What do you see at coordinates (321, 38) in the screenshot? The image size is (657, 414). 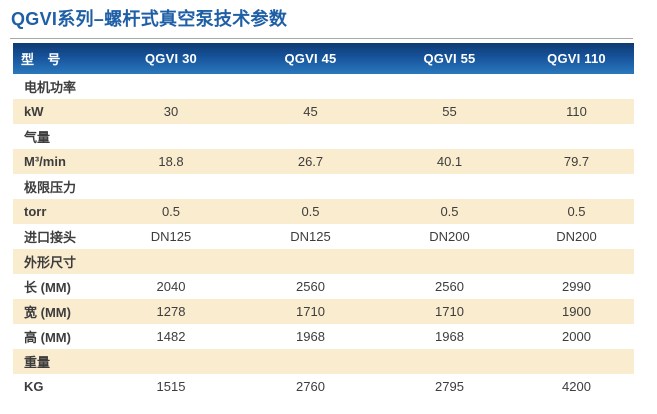 I see `title-divider` at bounding box center [321, 38].